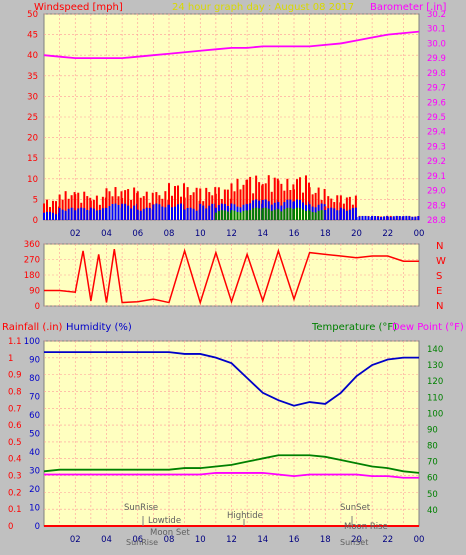 The height and width of the screenshot is (555, 466). I want to click on rainfall-tick-label: 0.8, so click(15, 392).